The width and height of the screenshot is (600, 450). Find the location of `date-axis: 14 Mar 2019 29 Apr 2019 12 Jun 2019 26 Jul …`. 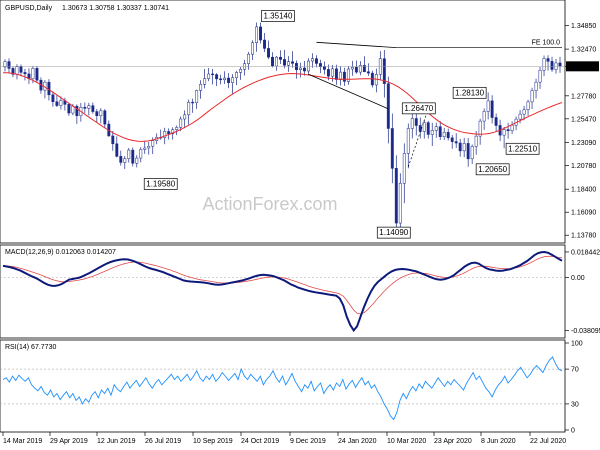

date-axis: 14 Mar 2019 29 Apr 2019 12 Jun 2019 26 Jul … is located at coordinates (284, 438).